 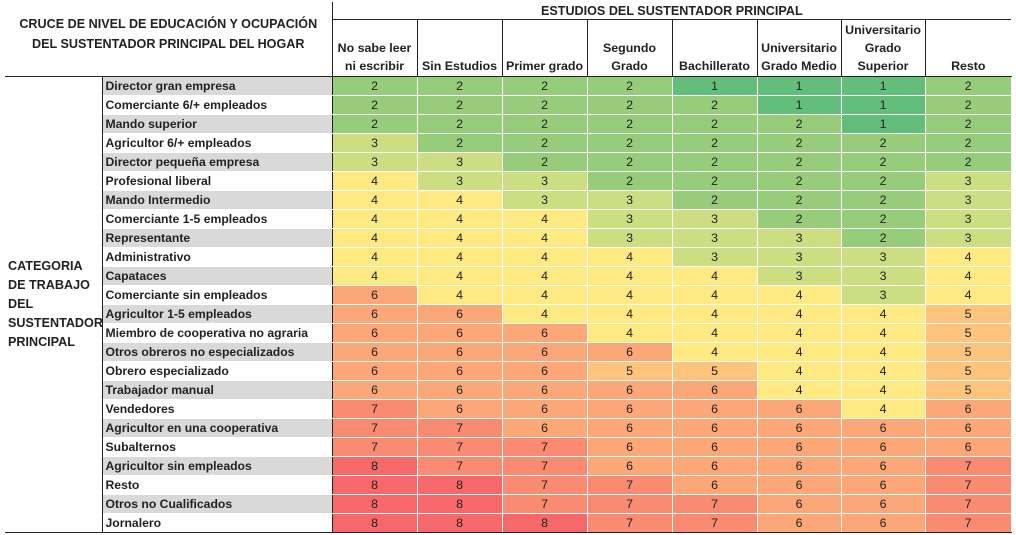 I want to click on table-row: Administrativo 4 4 4 4 3 3 3 4, so click(x=508, y=257).